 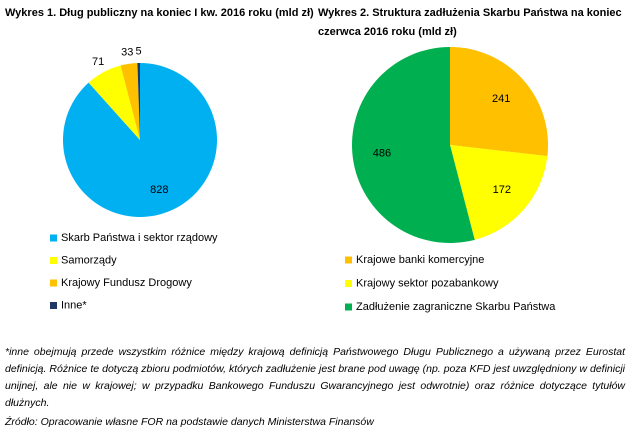 I want to click on legend-label: Samorządy, so click(x=89, y=260).